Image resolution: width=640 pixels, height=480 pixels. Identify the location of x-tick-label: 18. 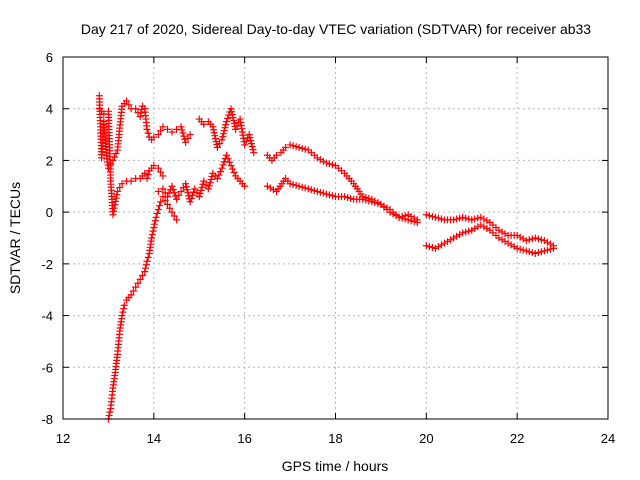
(335, 438).